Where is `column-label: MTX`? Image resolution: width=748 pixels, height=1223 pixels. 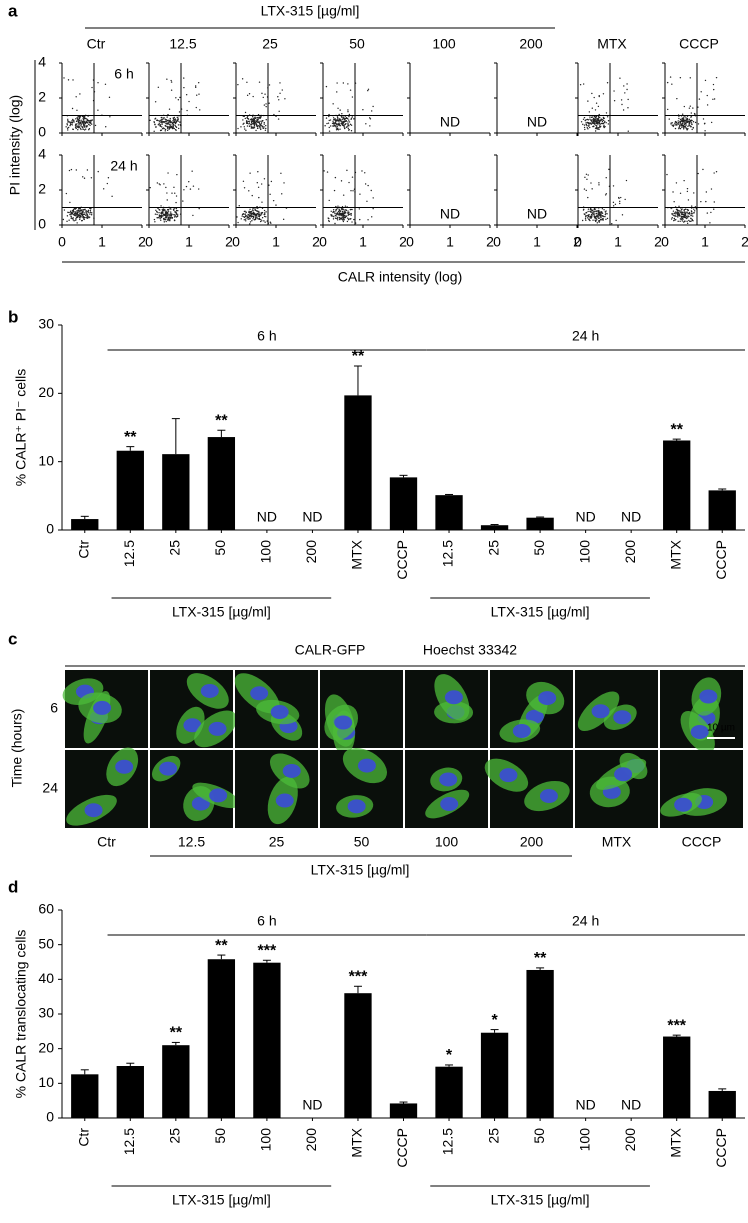 column-label: MTX is located at coordinates (612, 44).